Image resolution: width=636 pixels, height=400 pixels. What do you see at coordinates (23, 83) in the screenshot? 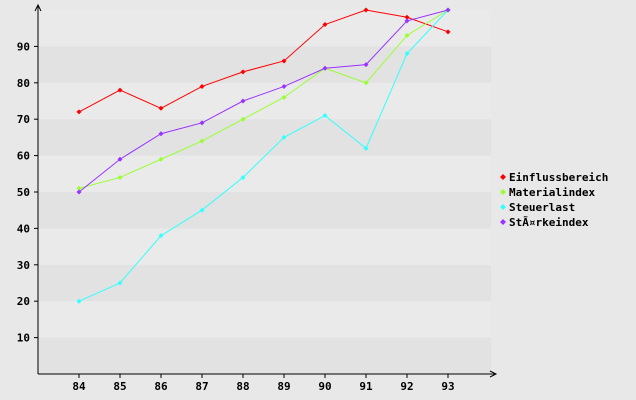
I see `y-tick-label: 80` at bounding box center [23, 83].